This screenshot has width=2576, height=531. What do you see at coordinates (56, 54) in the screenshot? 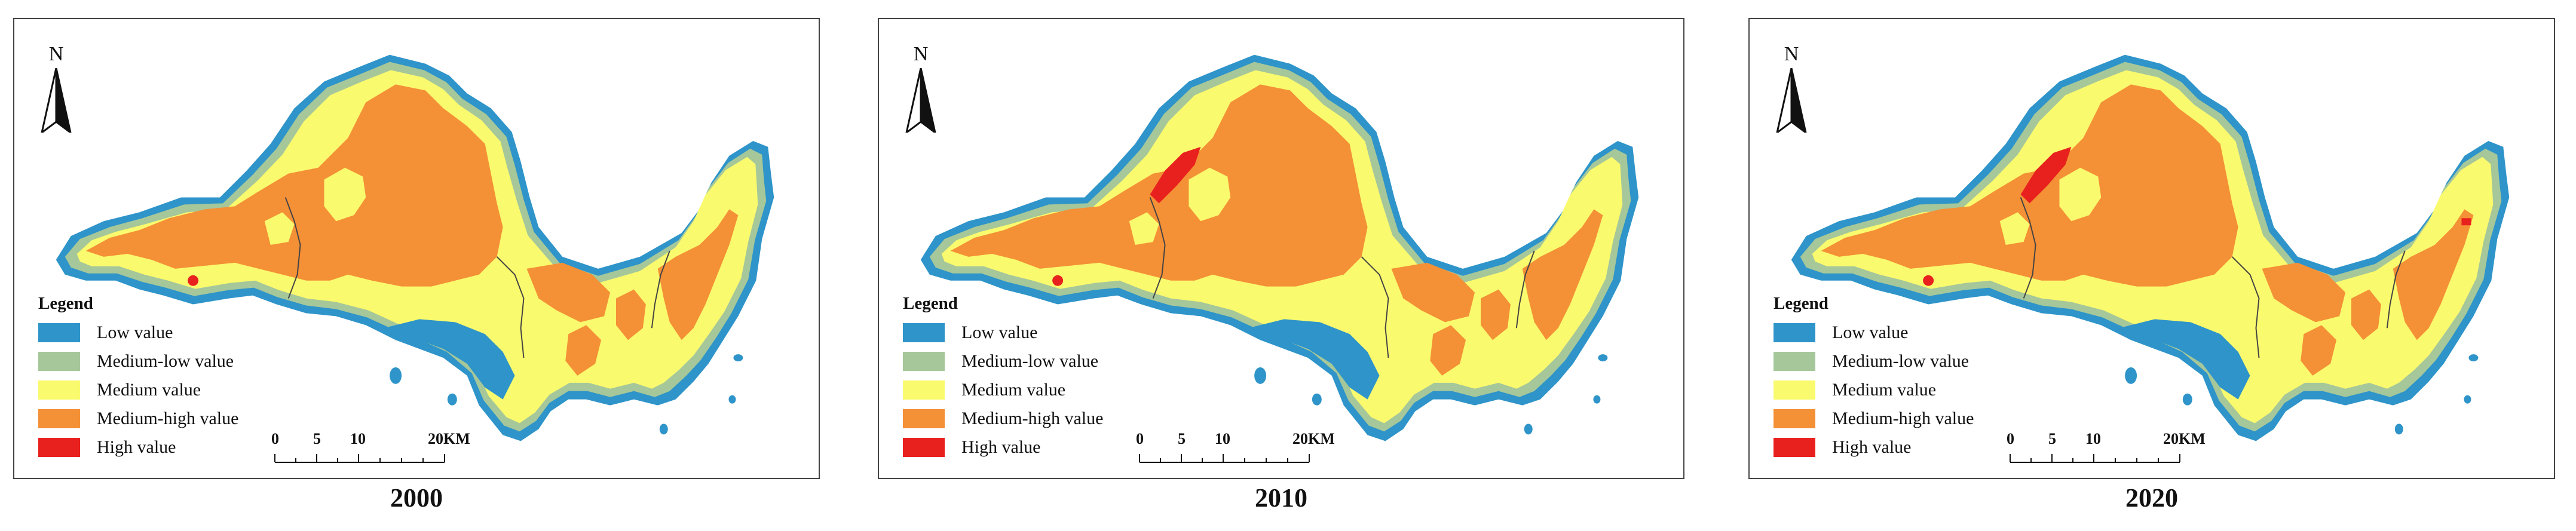
I see `north-label: N` at bounding box center [56, 54].